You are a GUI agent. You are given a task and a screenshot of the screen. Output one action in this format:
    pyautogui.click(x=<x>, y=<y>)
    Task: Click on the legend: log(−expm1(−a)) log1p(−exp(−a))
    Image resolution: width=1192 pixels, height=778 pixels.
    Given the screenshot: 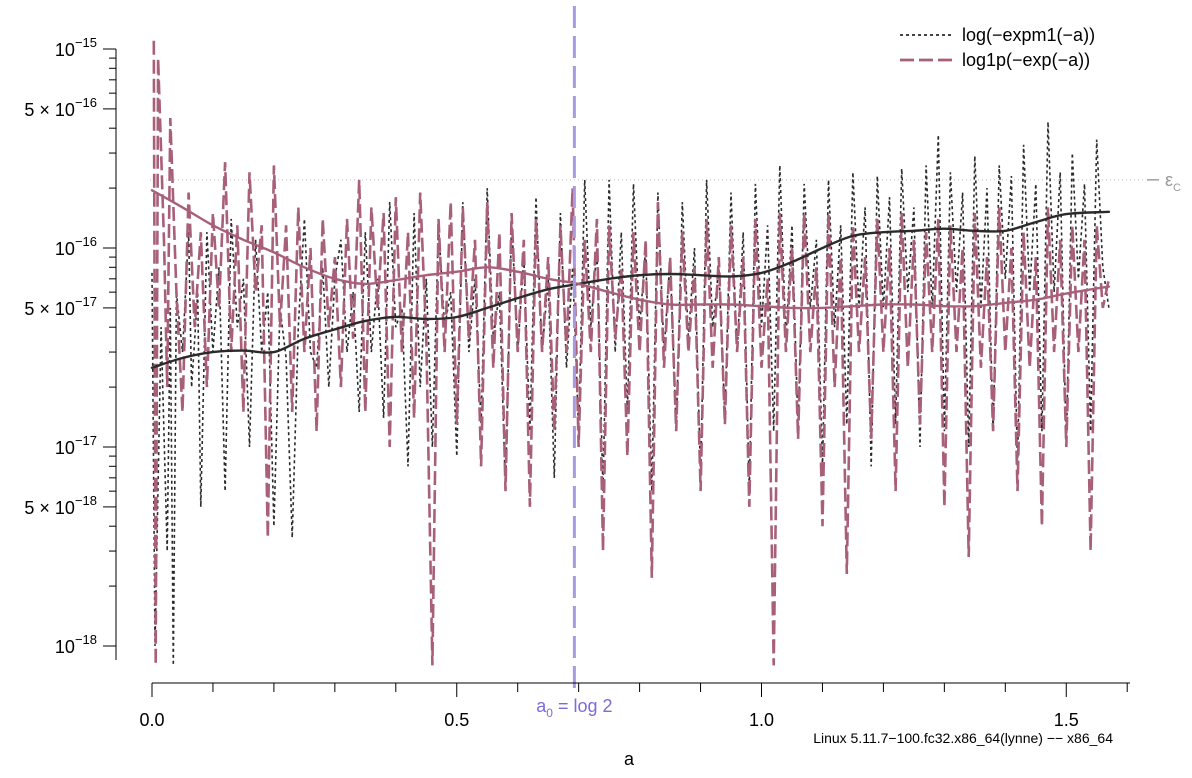 What is the action you would take?
    pyautogui.click(x=997, y=47)
    